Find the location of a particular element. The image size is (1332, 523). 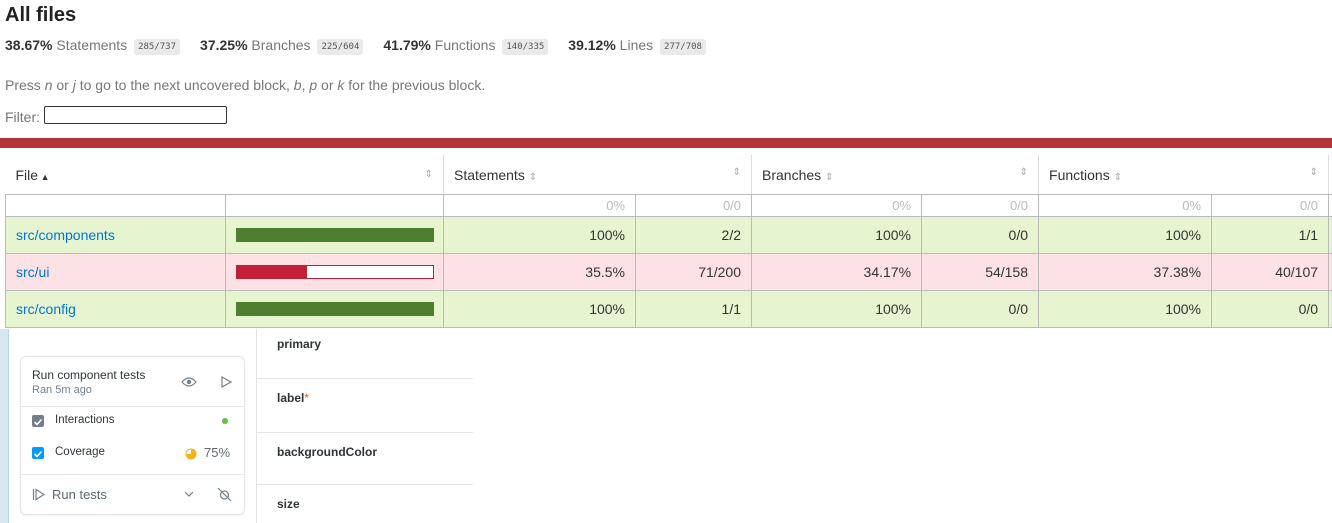

cell: 1/1 is located at coordinates (1270, 235).